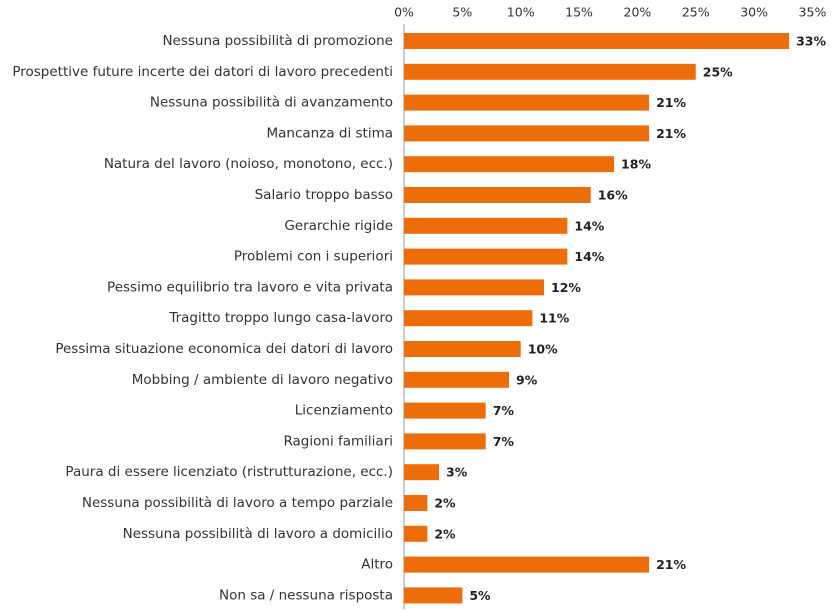  What do you see at coordinates (554, 318) in the screenshot?
I see `data-label: 11%` at bounding box center [554, 318].